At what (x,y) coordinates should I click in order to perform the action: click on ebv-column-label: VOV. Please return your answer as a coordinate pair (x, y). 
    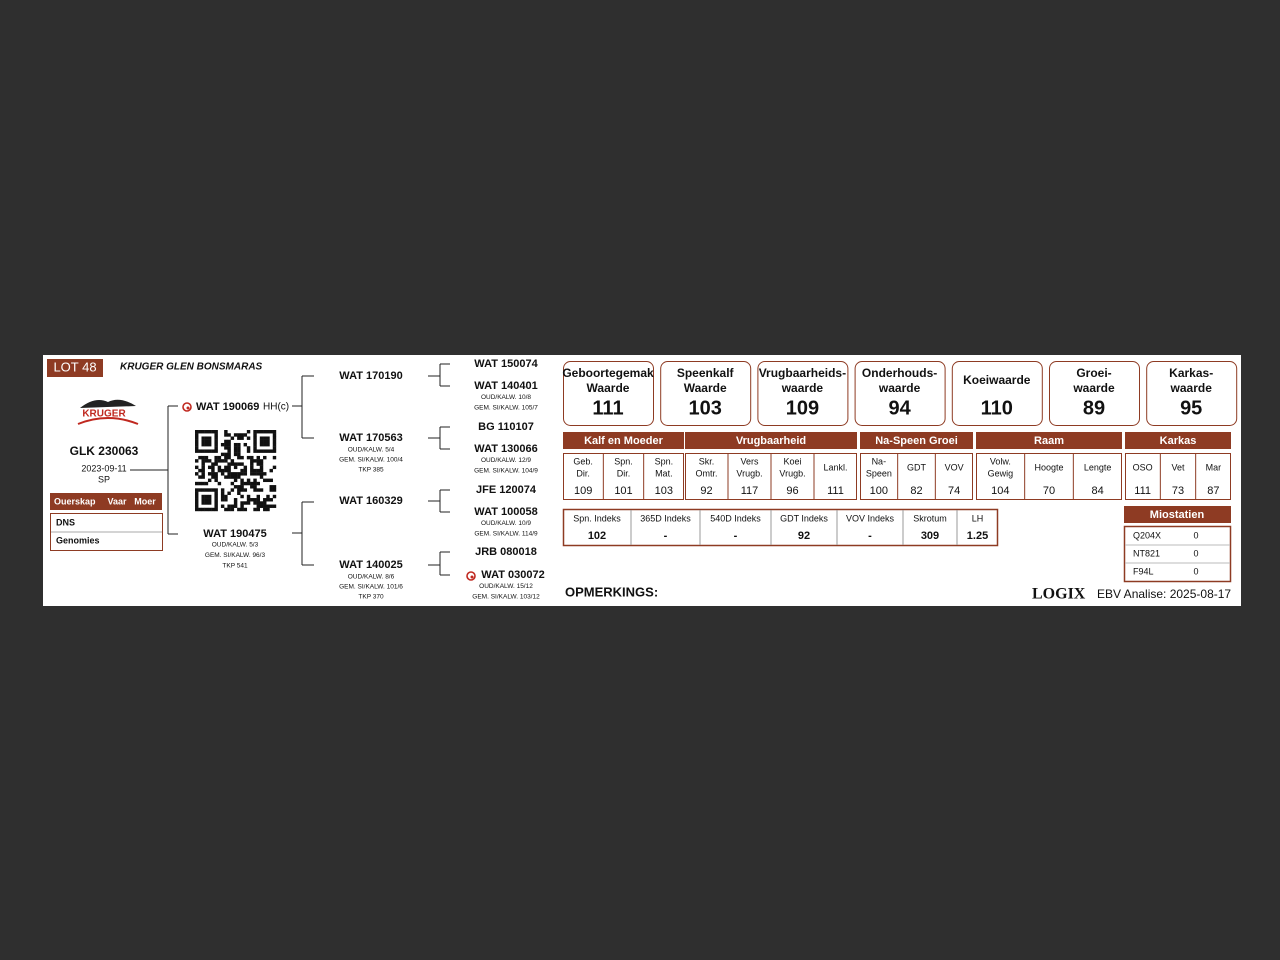
    Looking at the image, I should click on (954, 467).